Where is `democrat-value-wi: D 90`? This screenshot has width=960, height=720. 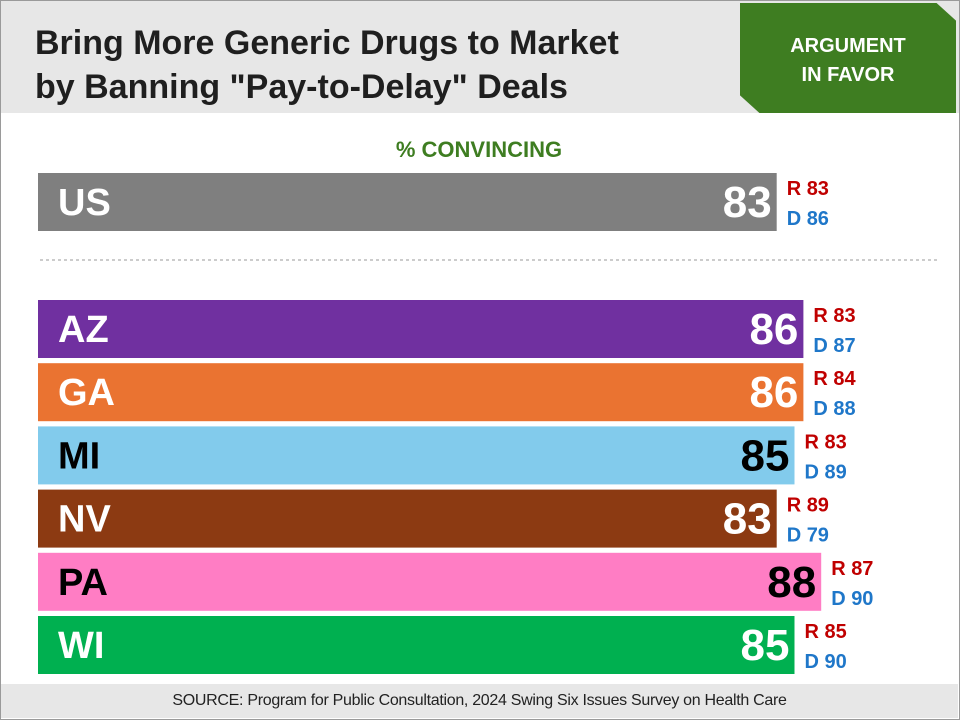
democrat-value-wi: D 90 is located at coordinates (826, 662).